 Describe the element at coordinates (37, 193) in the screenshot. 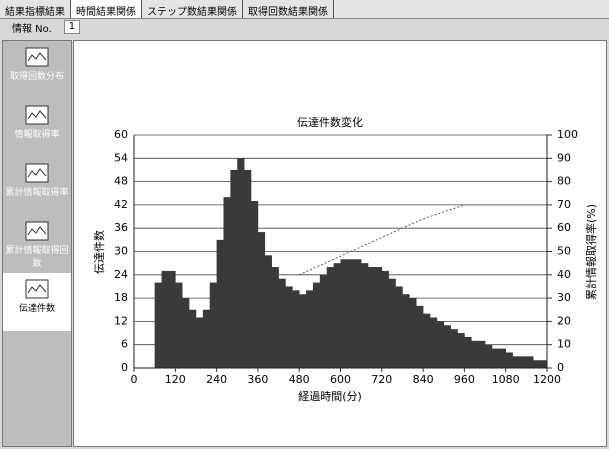

I see `sidebar-label: 累計情報取得率` at that location.